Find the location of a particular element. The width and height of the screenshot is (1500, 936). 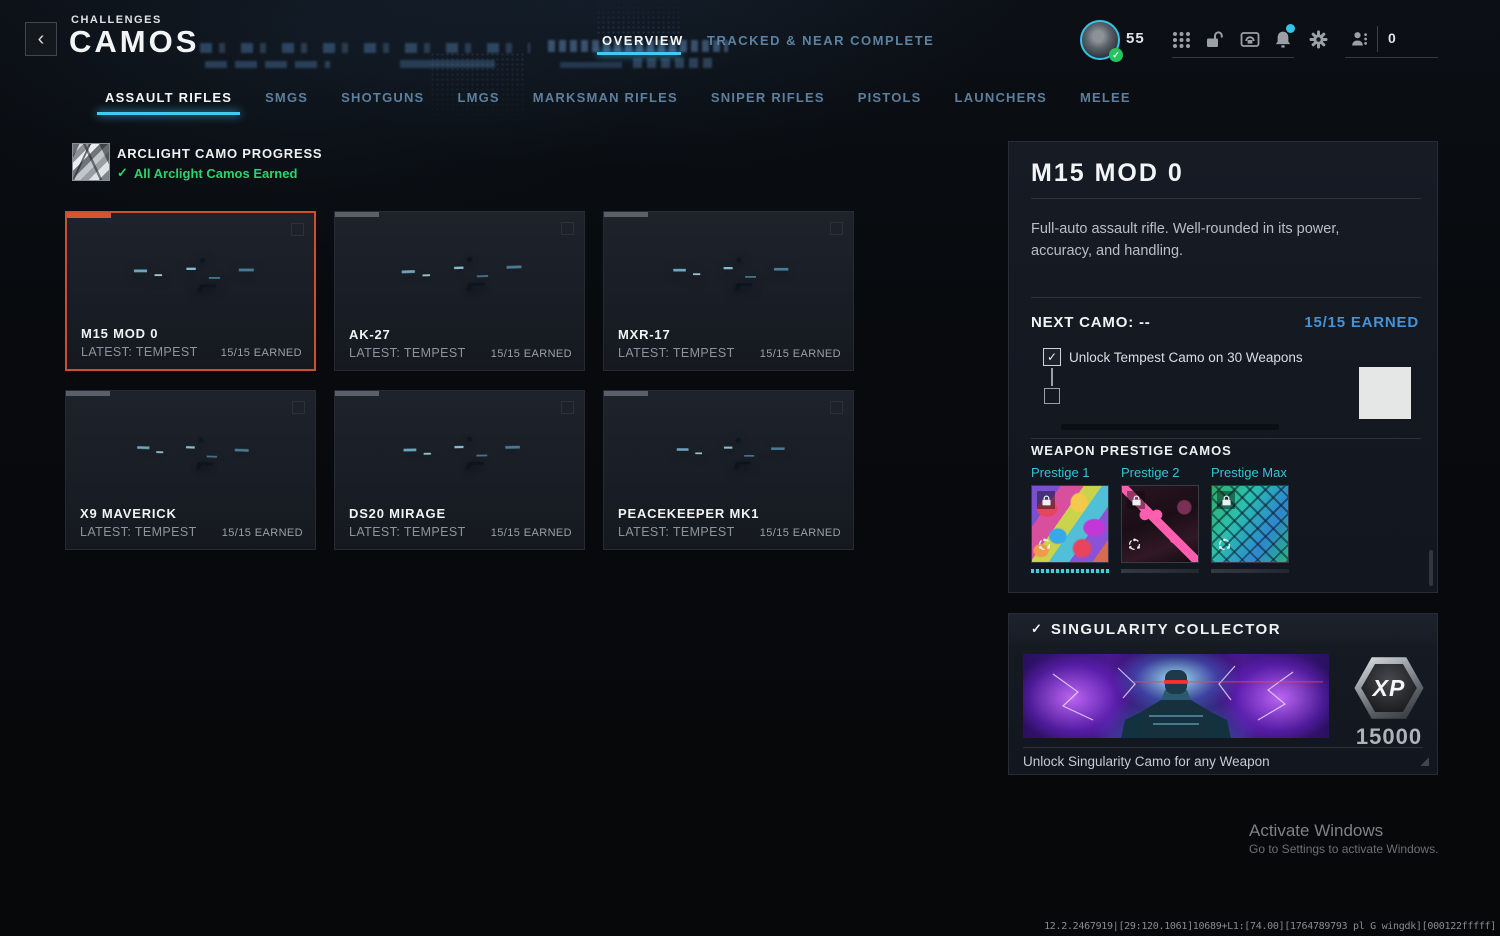

tab-launchers: LAUNCHERS is located at coordinates (1000, 97).